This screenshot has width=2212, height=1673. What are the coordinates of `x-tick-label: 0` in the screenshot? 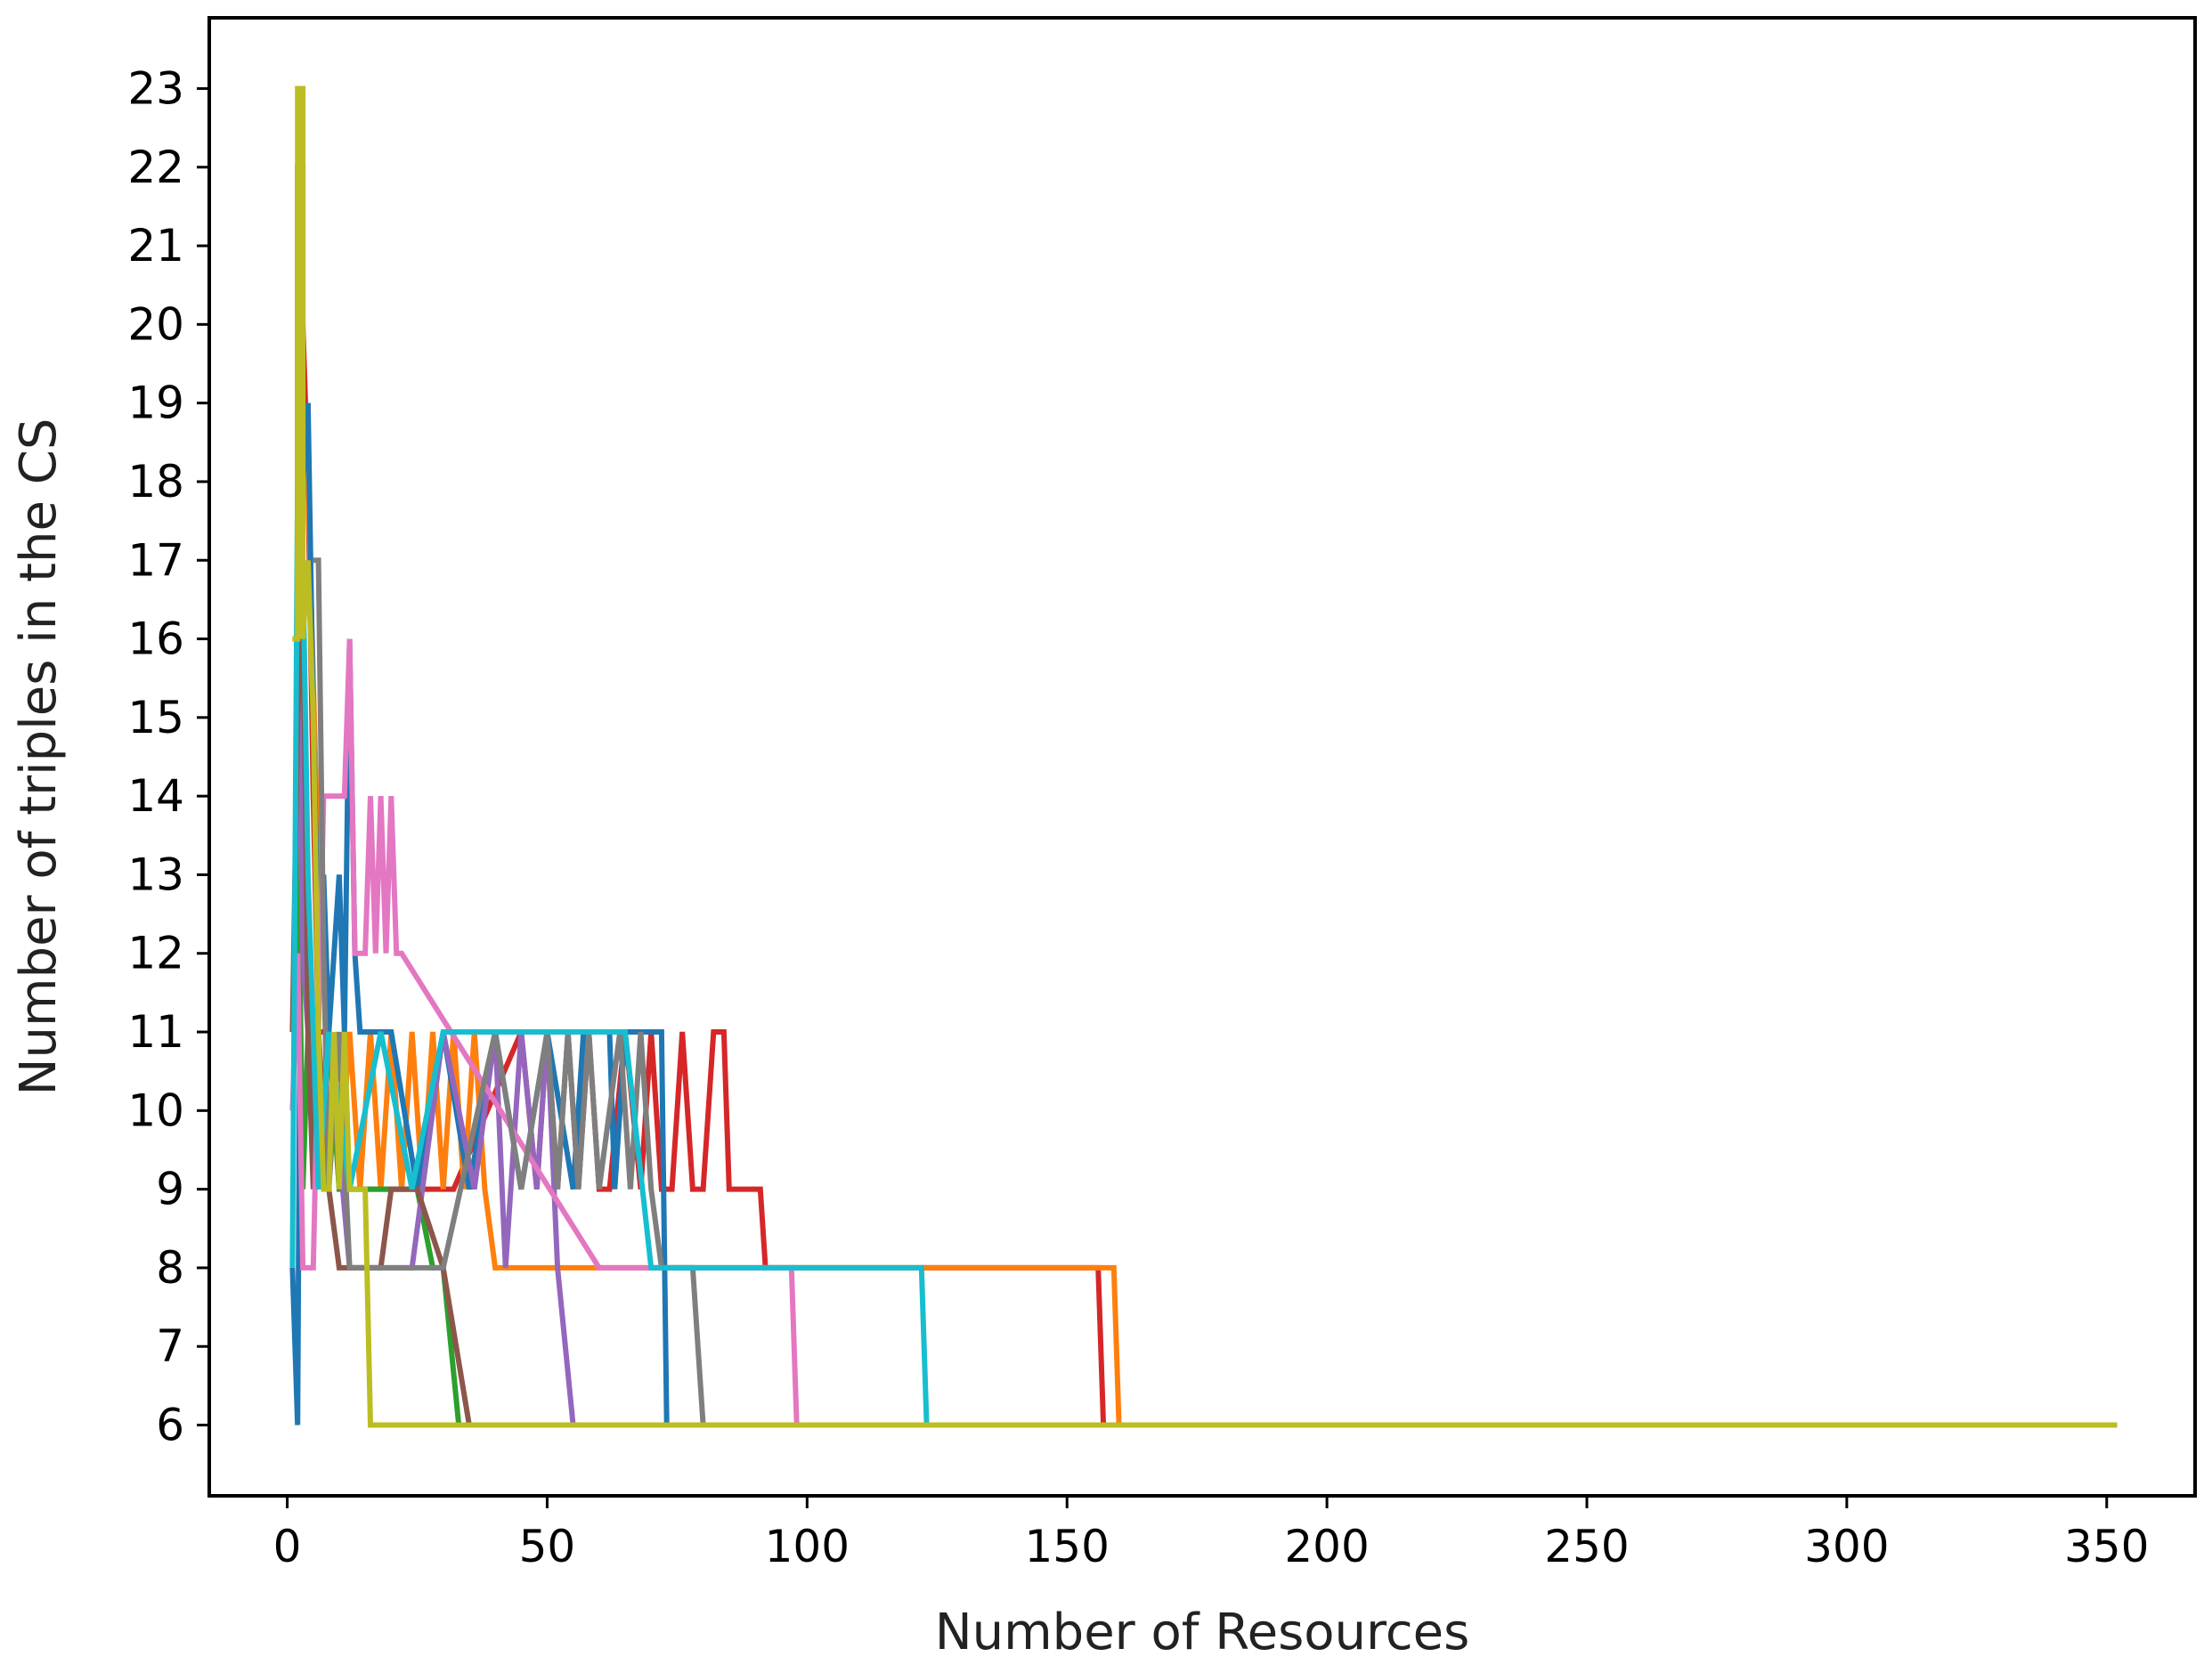 It's located at (287, 1546).